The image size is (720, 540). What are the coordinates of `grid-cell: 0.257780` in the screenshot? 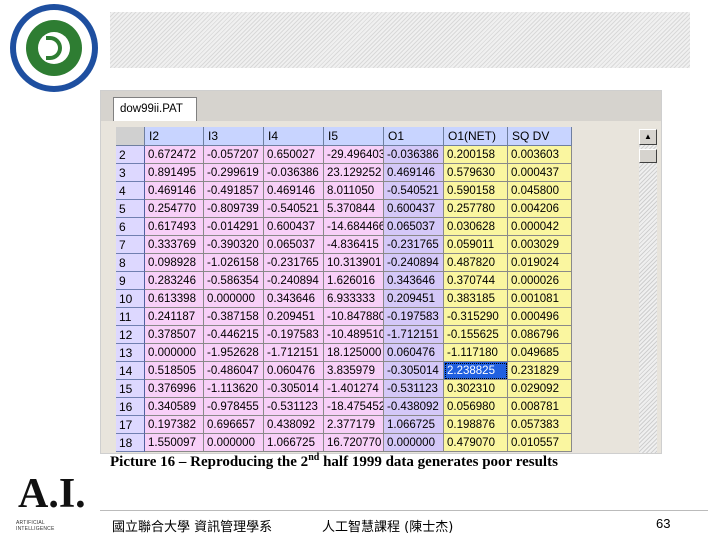 It's located at (476, 209).